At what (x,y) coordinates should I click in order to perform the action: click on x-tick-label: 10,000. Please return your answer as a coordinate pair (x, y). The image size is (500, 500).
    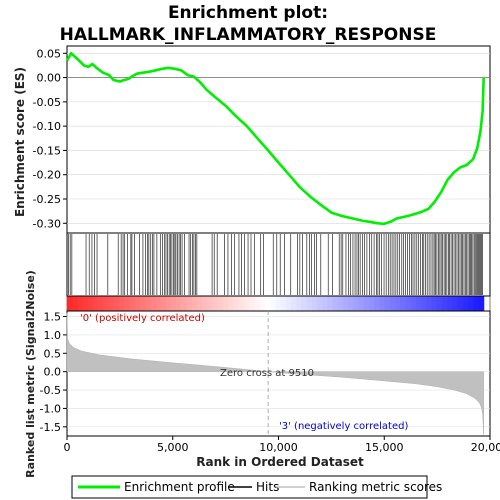
    Looking at the image, I should click on (278, 447).